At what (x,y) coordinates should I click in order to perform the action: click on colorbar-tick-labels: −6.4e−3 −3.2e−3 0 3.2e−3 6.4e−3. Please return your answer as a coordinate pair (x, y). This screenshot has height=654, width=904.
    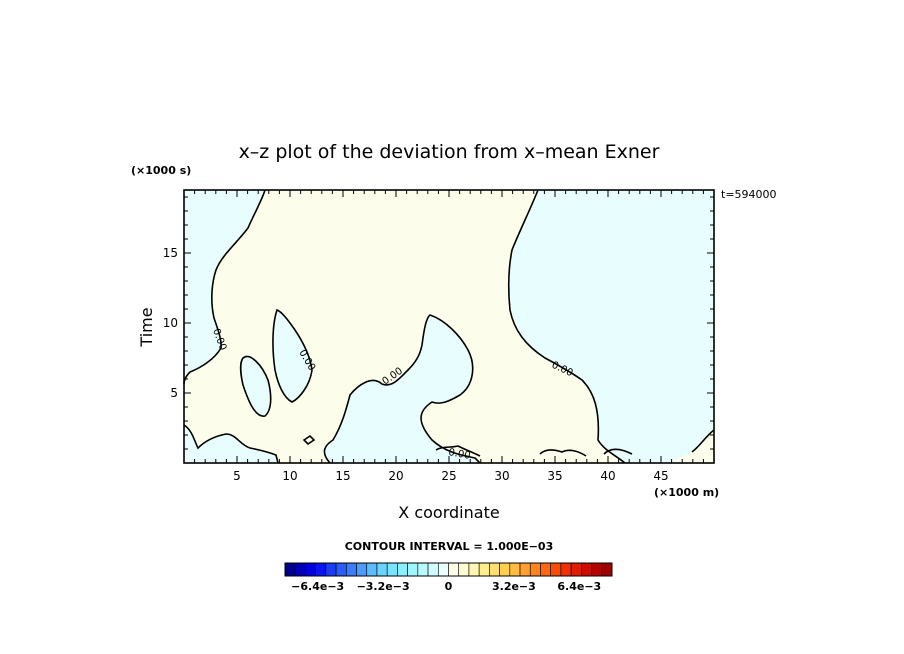
    Looking at the image, I should click on (446, 586).